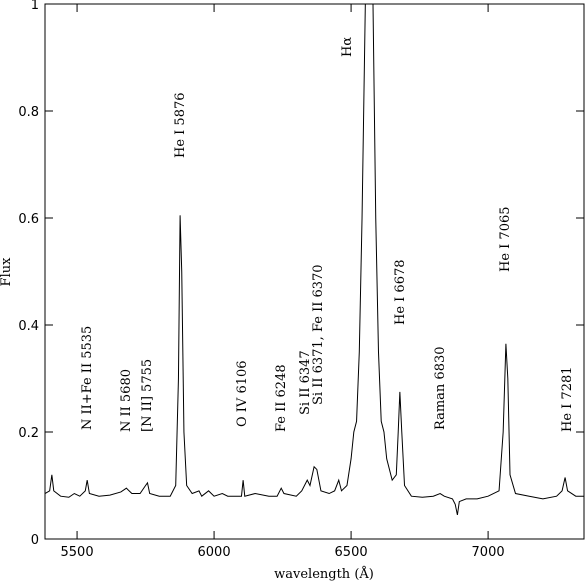 The width and height of the screenshot is (585, 585). What do you see at coordinates (147, 395) in the screenshot?
I see `line-annotation: [N II] 5755` at bounding box center [147, 395].